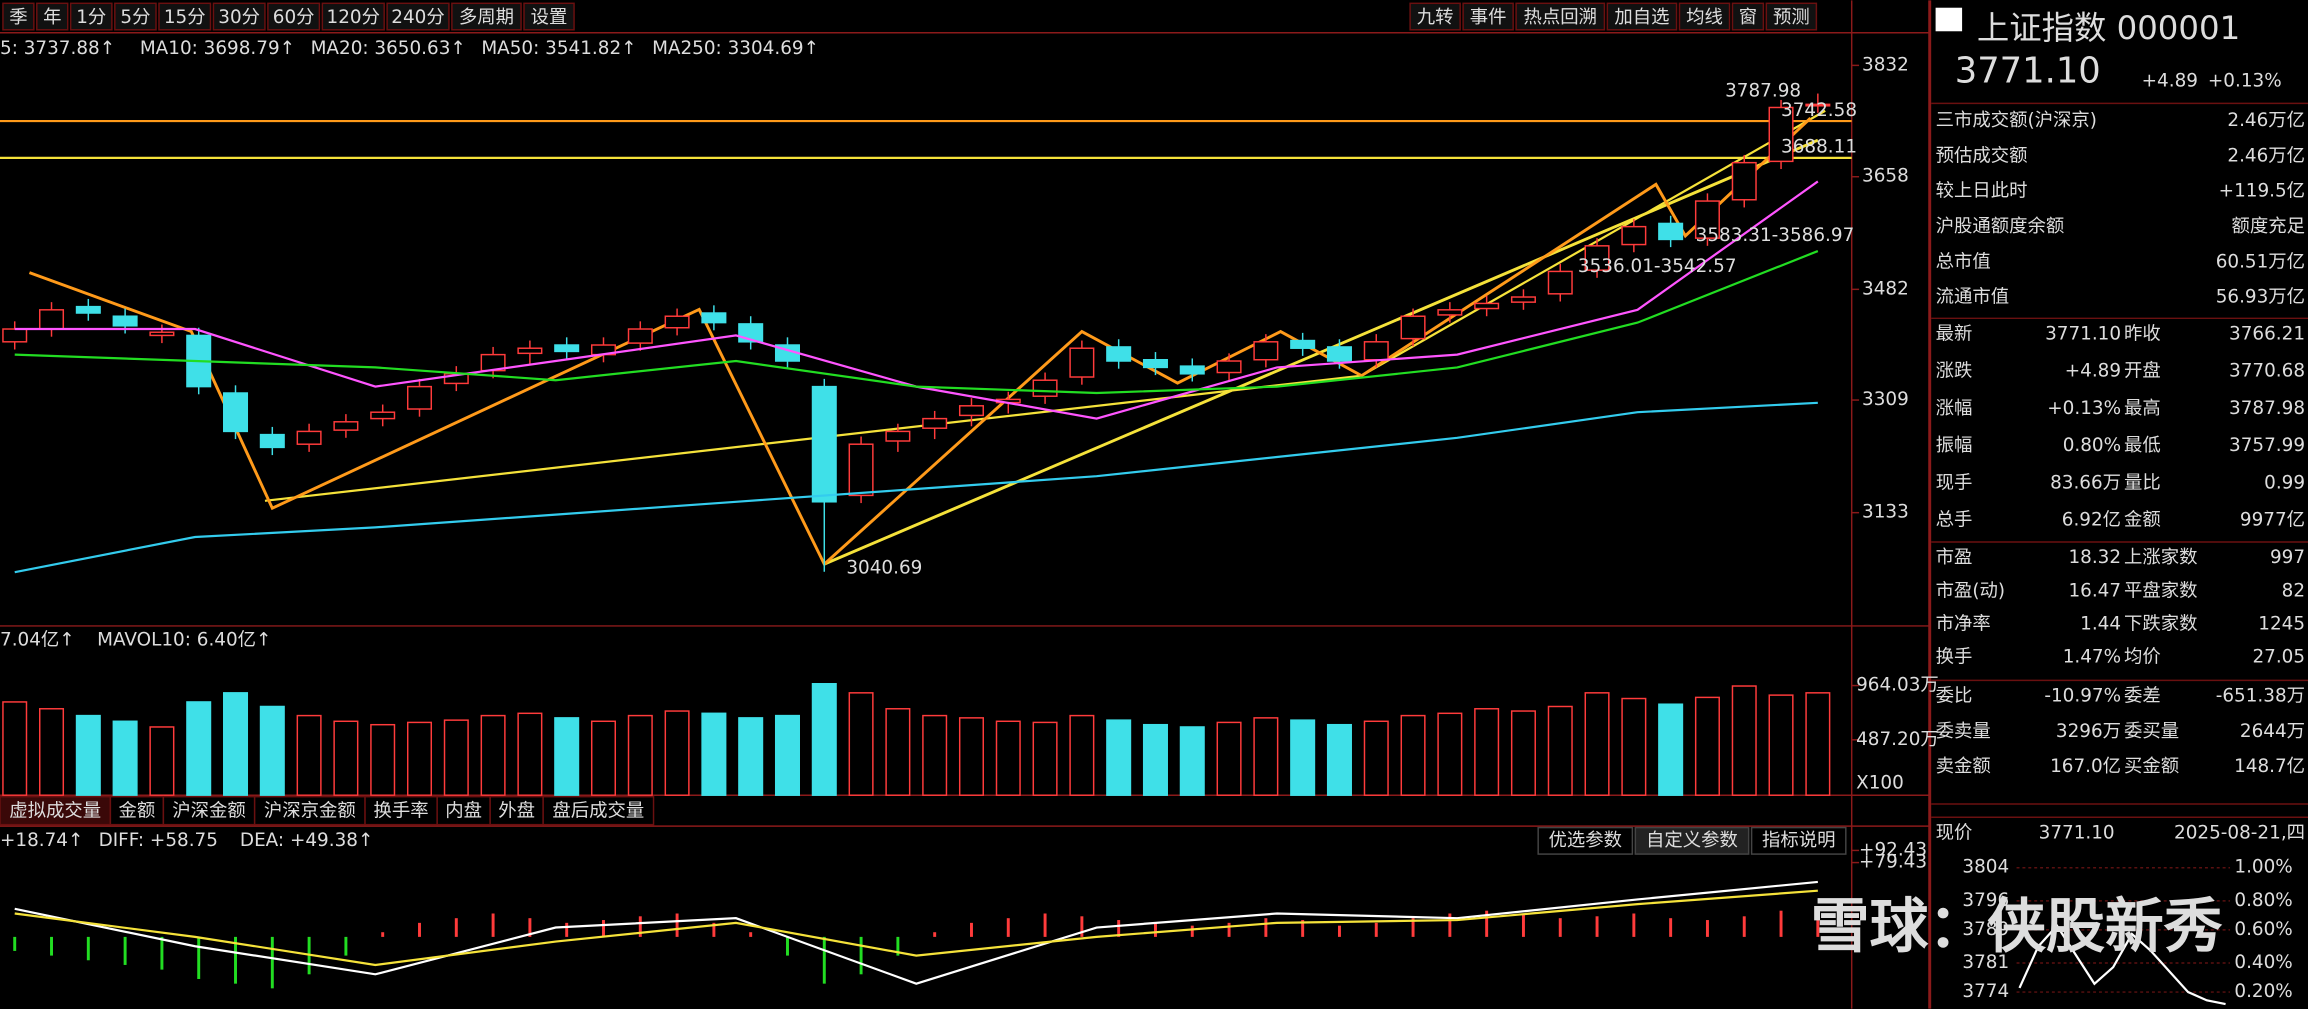 The height and width of the screenshot is (1009, 2308). Describe the element at coordinates (2151, 766) in the screenshot. I see `field-label: 买金额` at that location.